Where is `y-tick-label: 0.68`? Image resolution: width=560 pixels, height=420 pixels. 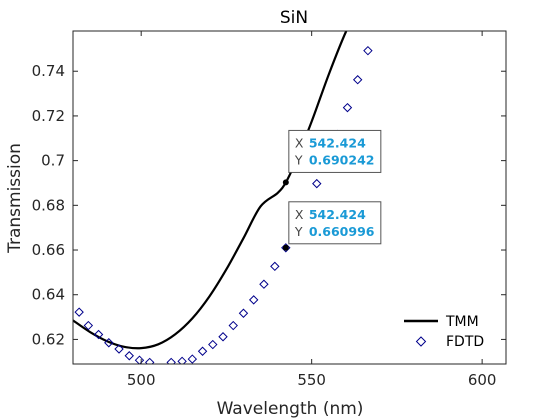
y-tick-label: 0.68 is located at coordinates (48, 205).